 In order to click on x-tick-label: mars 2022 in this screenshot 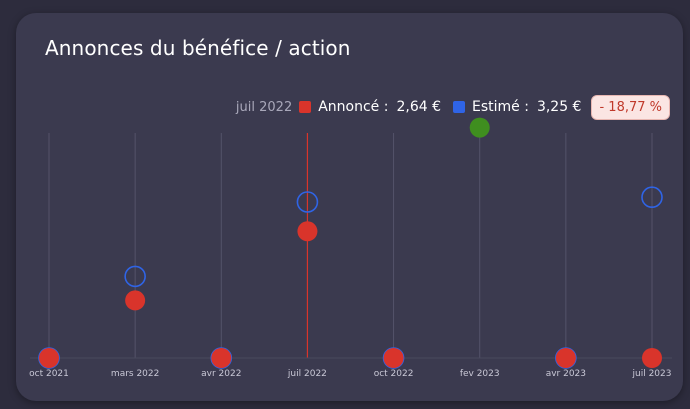, I will do `click(135, 374)`.